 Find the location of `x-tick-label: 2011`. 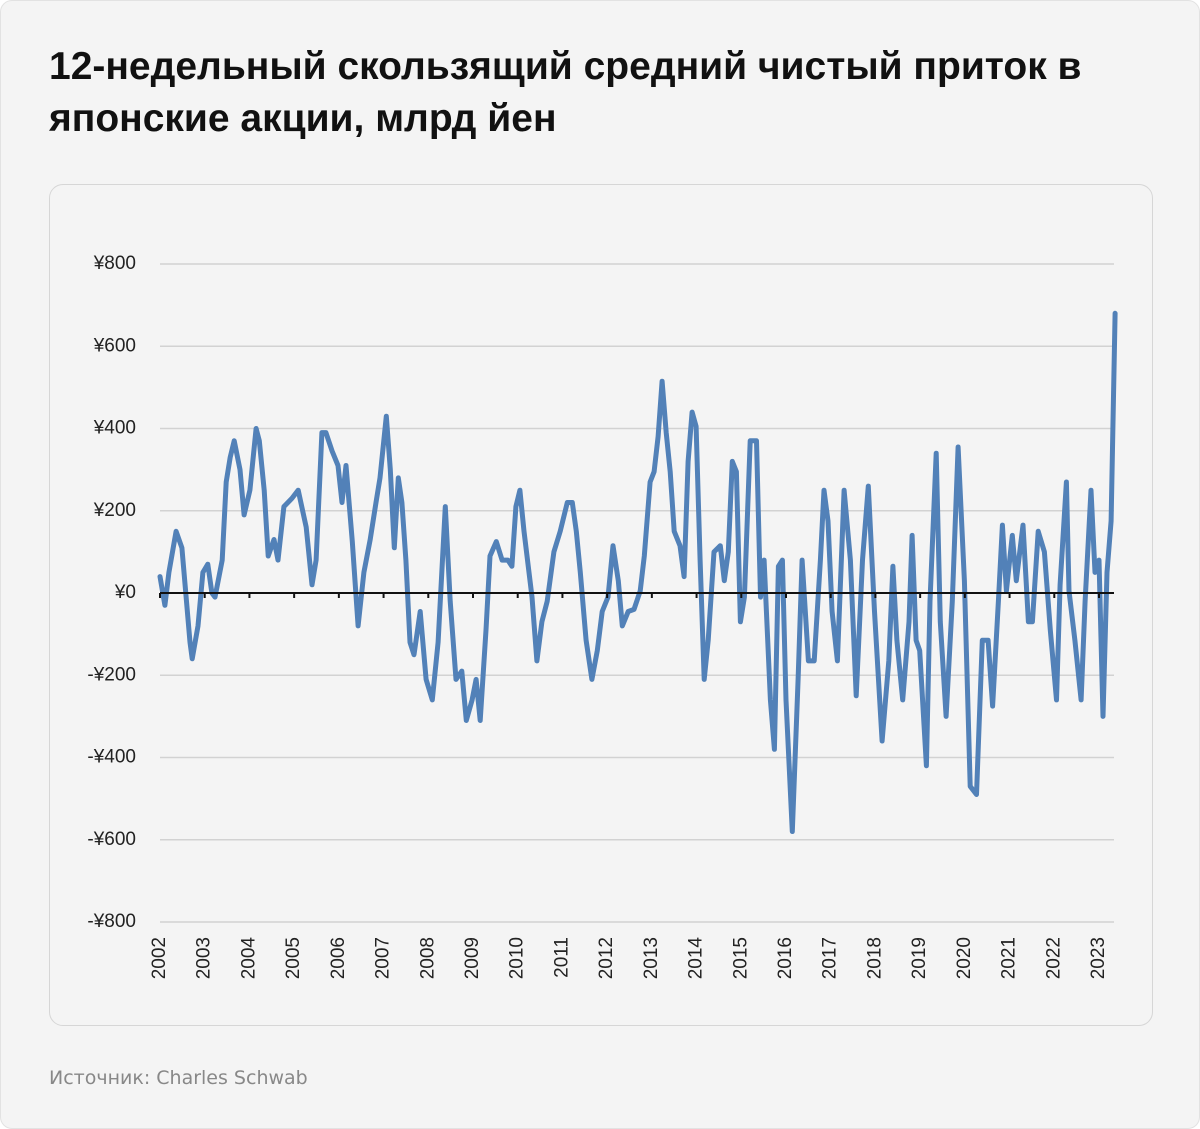

x-tick-label: 2011 is located at coordinates (561, 957).